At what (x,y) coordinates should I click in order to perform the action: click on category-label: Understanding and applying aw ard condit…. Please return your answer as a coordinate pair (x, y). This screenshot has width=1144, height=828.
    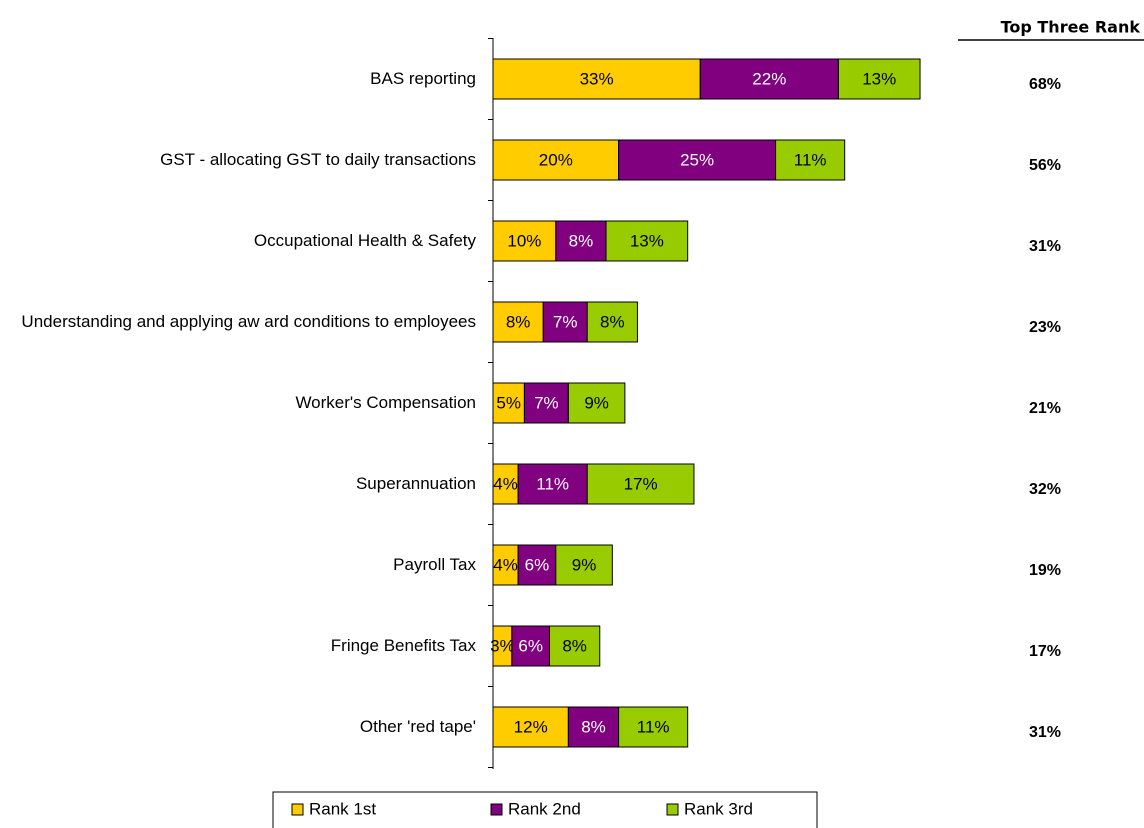
    Looking at the image, I should click on (248, 321).